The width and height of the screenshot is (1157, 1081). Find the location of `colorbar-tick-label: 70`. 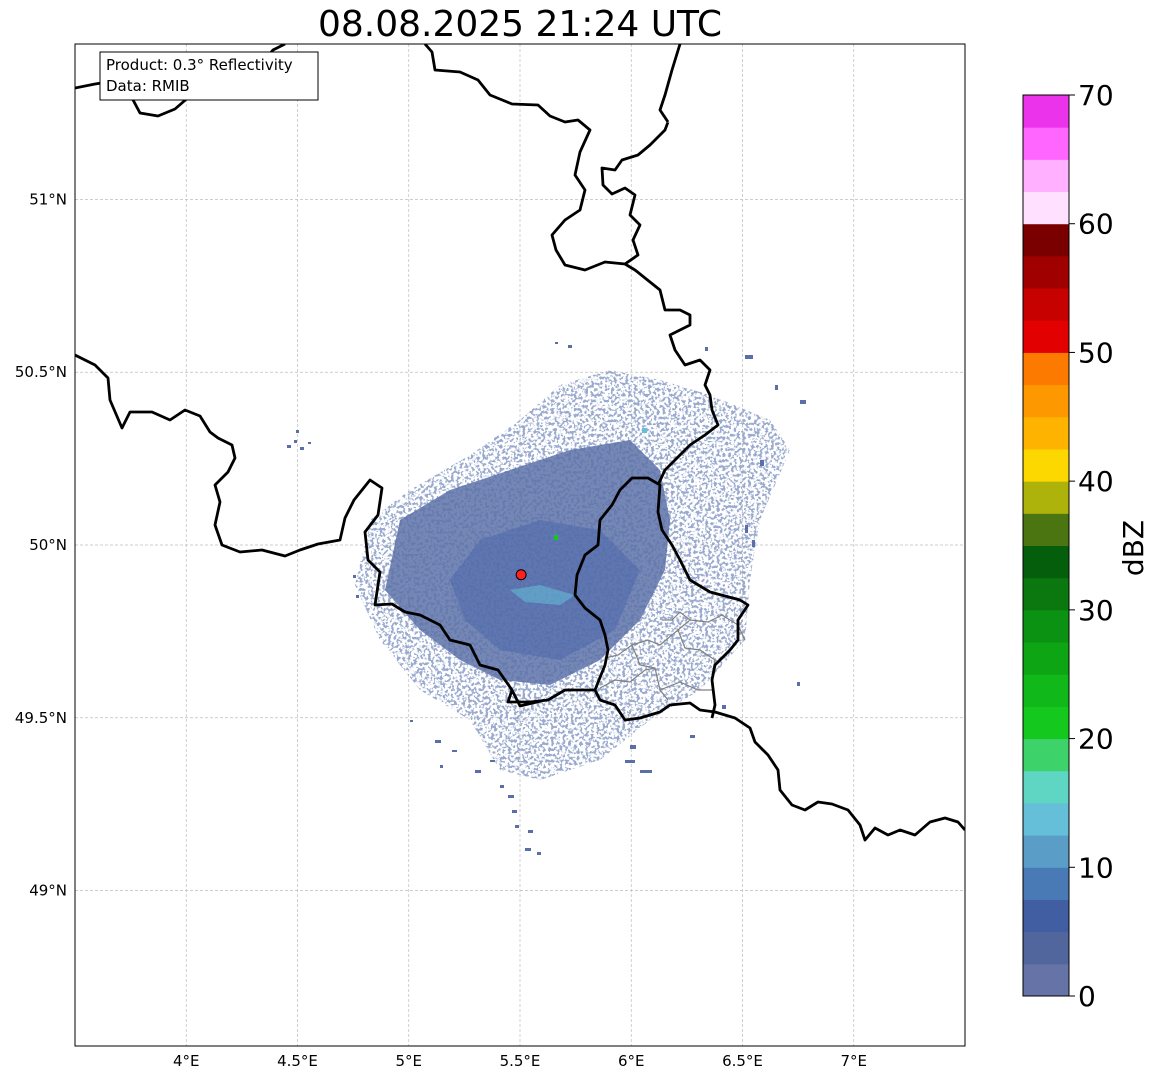

colorbar-tick-label: 70 is located at coordinates (1096, 95).